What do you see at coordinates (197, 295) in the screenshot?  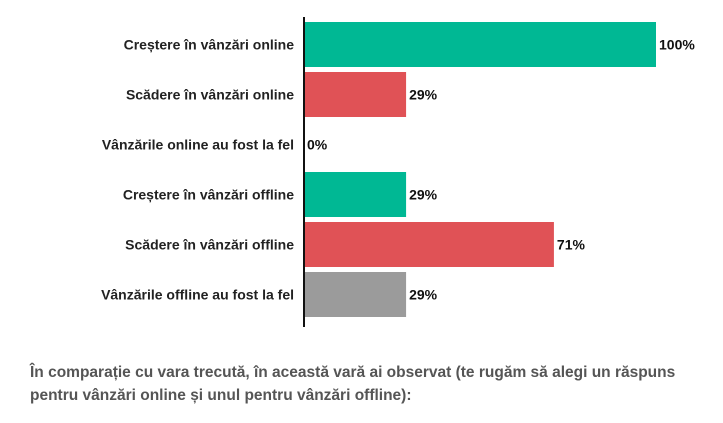 I see `category-label-5: Vânzările offline au fost la fel` at bounding box center [197, 295].